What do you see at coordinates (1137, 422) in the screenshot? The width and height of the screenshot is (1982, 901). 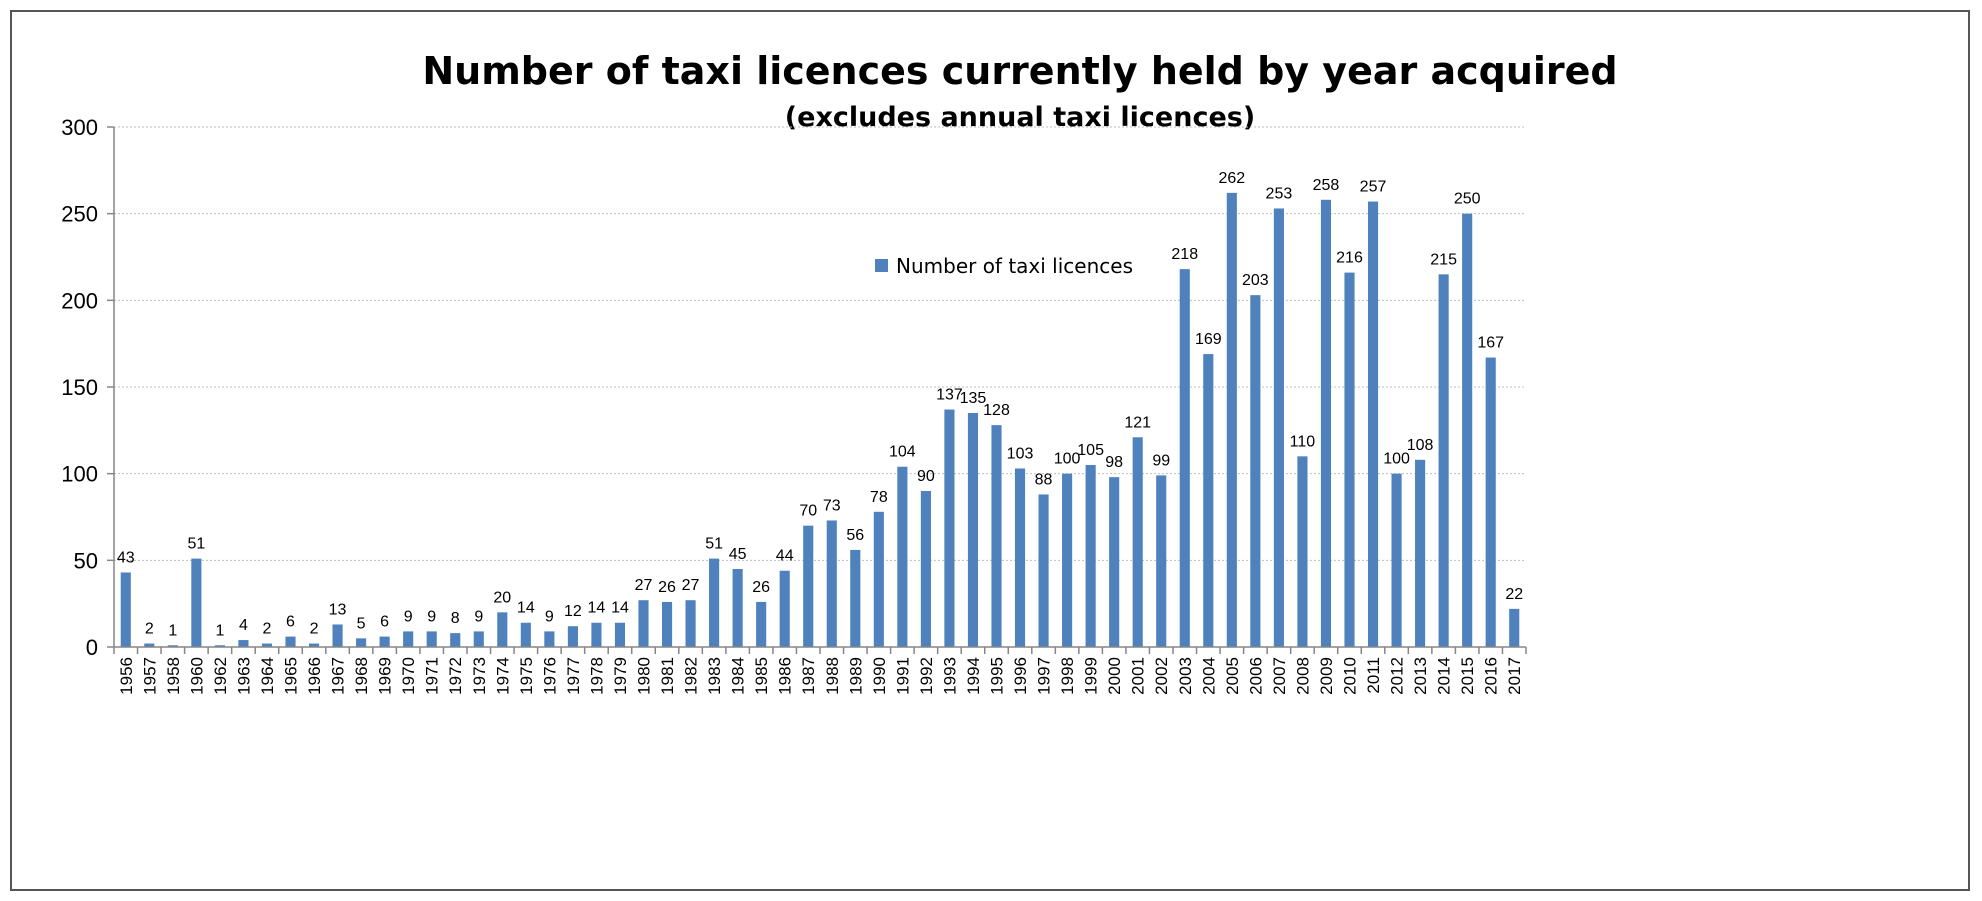 I see `data-label-2001: 121` at bounding box center [1137, 422].